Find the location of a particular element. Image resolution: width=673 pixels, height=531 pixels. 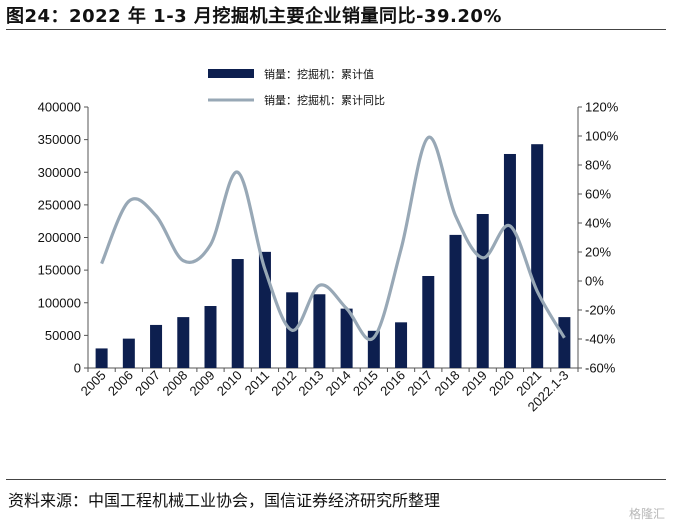

right-tick-label: 60% is located at coordinates (598, 194).